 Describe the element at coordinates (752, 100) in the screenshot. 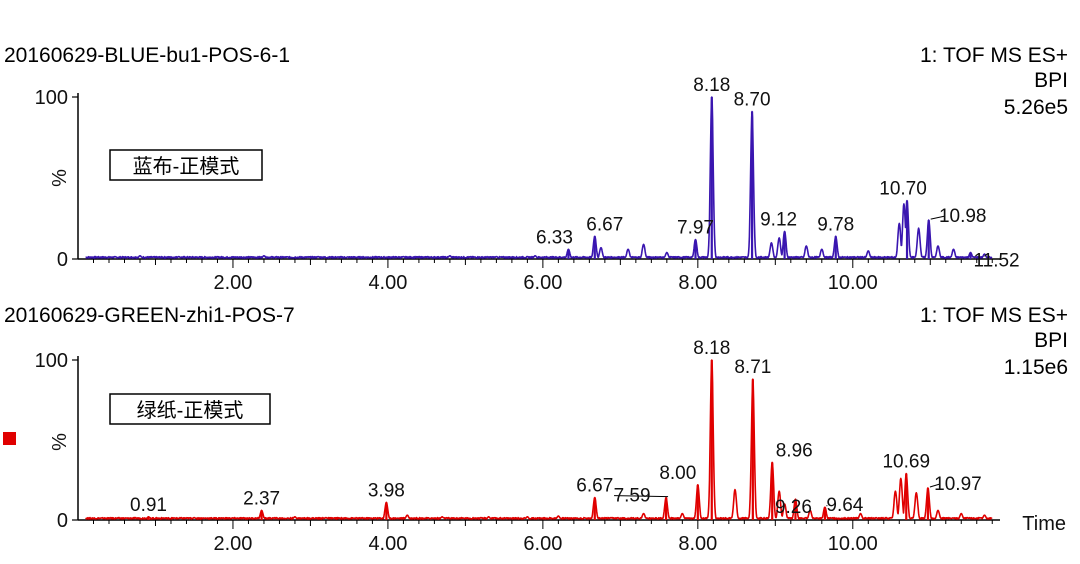

I see `p1-peak-label: 8.70` at that location.